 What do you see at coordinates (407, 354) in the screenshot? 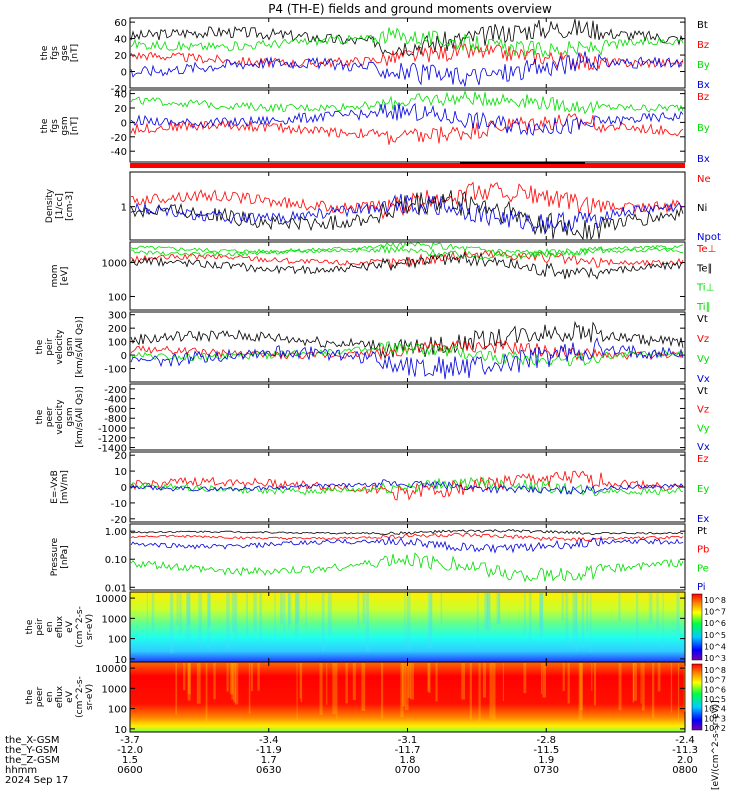
I see `series-Vy-line` at bounding box center [407, 354].